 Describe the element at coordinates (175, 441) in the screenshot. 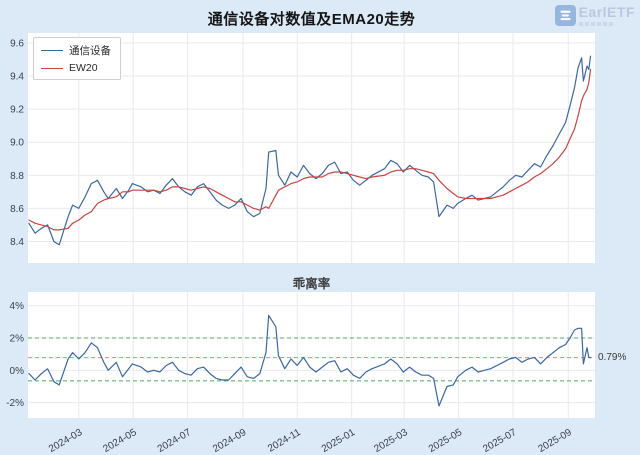

I see `x-tick-label: 2024-07` at that location.